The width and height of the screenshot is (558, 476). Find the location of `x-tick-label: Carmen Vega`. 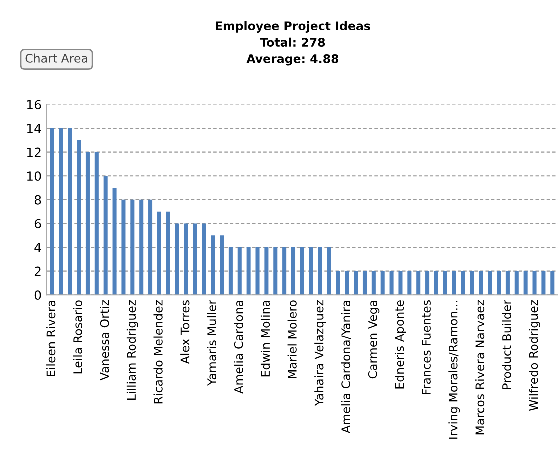

x-tick-label: Carmen Vega is located at coordinates (374, 340).